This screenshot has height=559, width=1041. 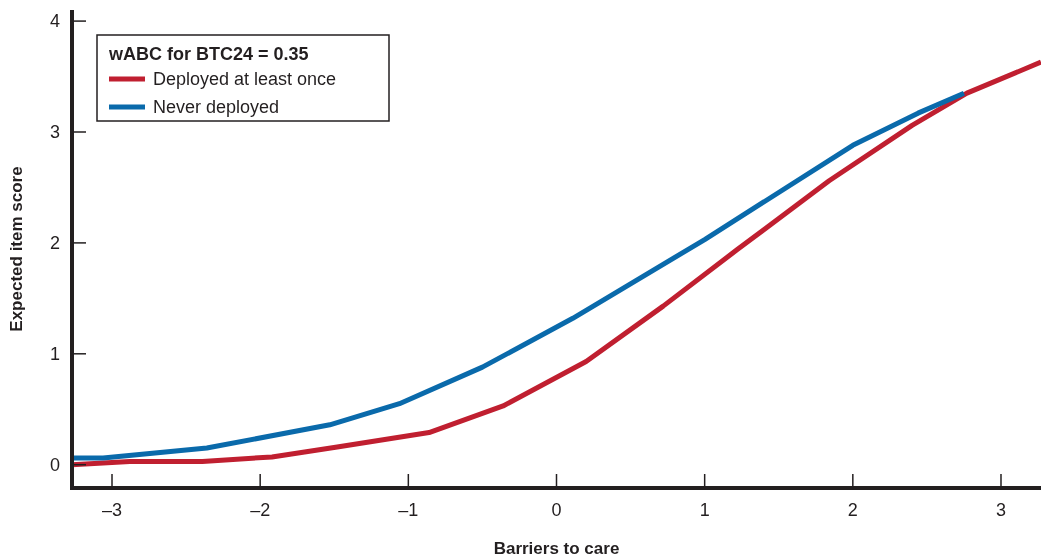 I want to click on legend-label: Never deployed, so click(x=216, y=107).